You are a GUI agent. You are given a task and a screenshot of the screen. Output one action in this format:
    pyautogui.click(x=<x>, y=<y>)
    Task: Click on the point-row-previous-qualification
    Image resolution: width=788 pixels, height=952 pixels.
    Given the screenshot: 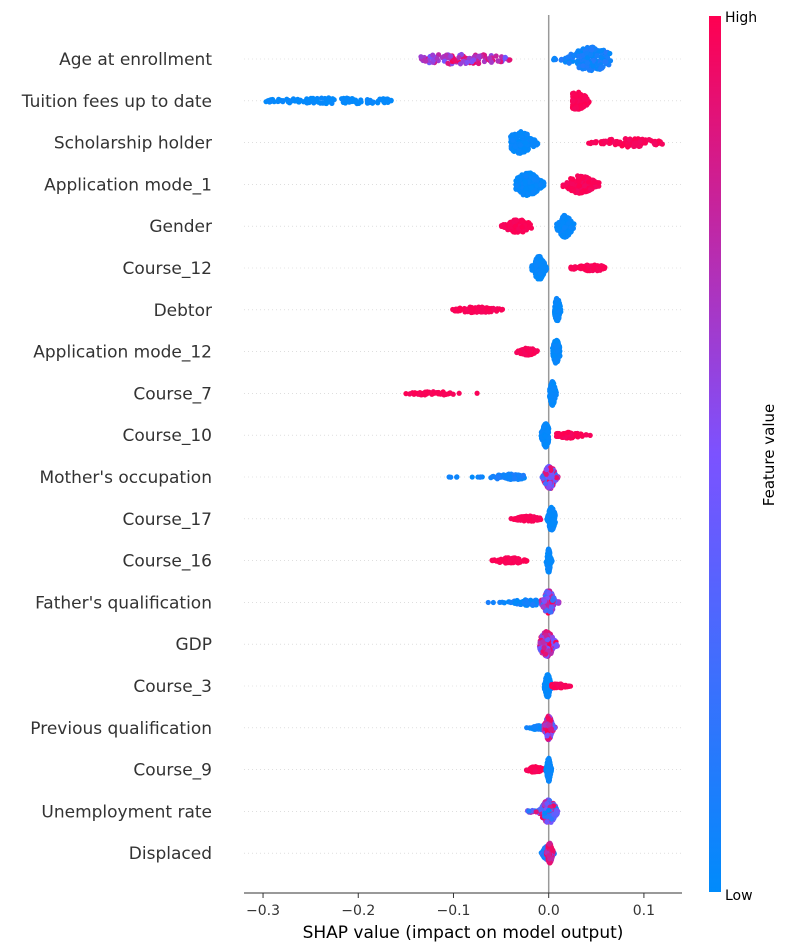 What is the action you would take?
    pyautogui.click(x=541, y=728)
    